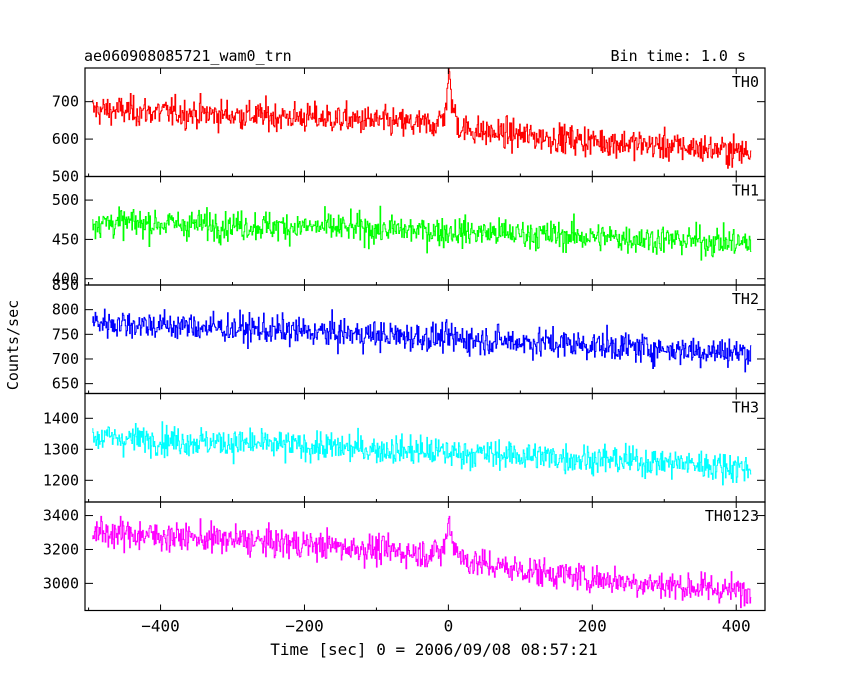 This screenshot has height=680, width=850. What do you see at coordinates (61, 516) in the screenshot?
I see `ytick-label-th0123-3400: 3400` at bounding box center [61, 516].